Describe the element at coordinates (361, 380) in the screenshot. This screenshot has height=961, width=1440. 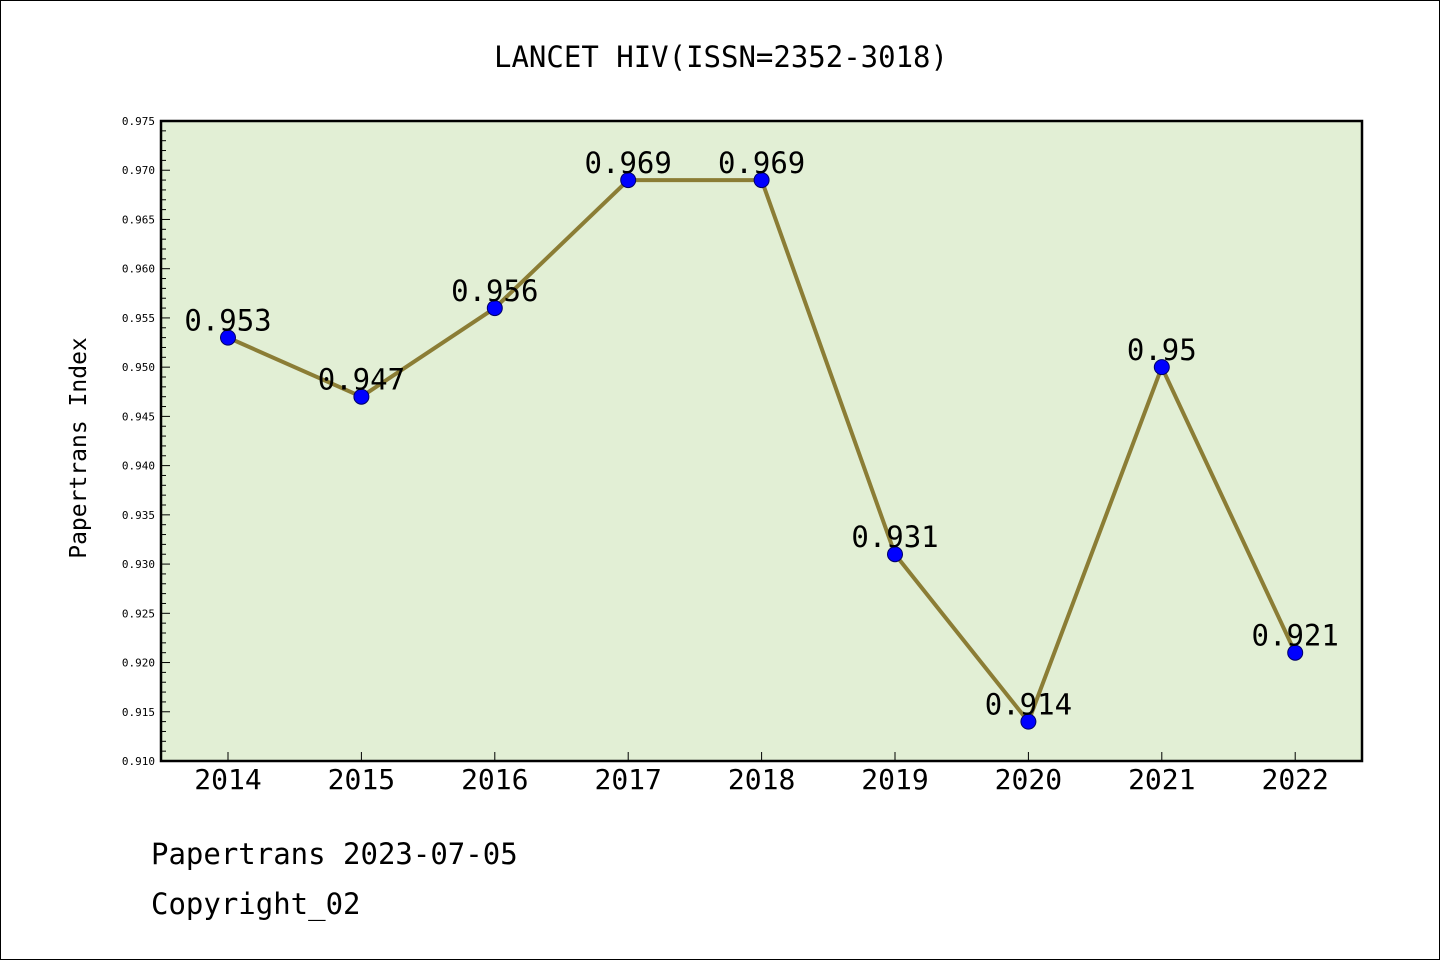
I see `data-label: 0.947` at that location.